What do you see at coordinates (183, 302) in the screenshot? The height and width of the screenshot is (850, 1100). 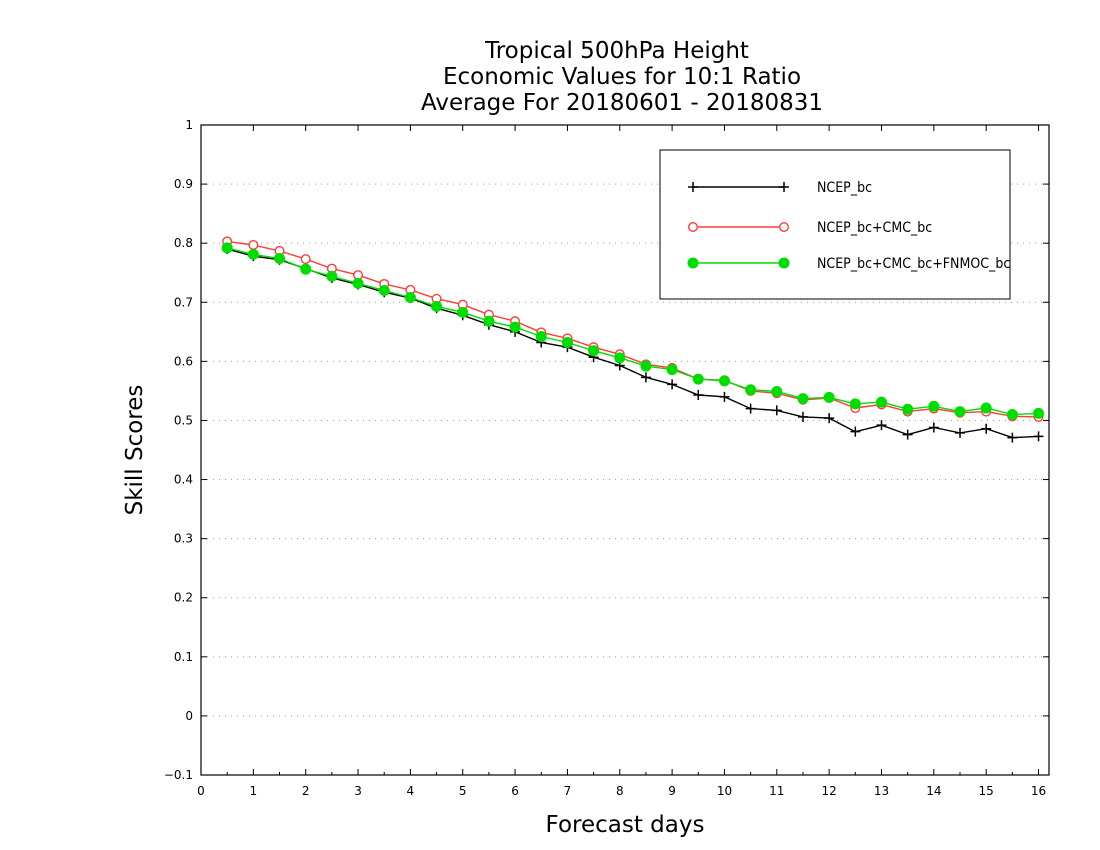 I see `y-tick-label: 0.7` at bounding box center [183, 302].